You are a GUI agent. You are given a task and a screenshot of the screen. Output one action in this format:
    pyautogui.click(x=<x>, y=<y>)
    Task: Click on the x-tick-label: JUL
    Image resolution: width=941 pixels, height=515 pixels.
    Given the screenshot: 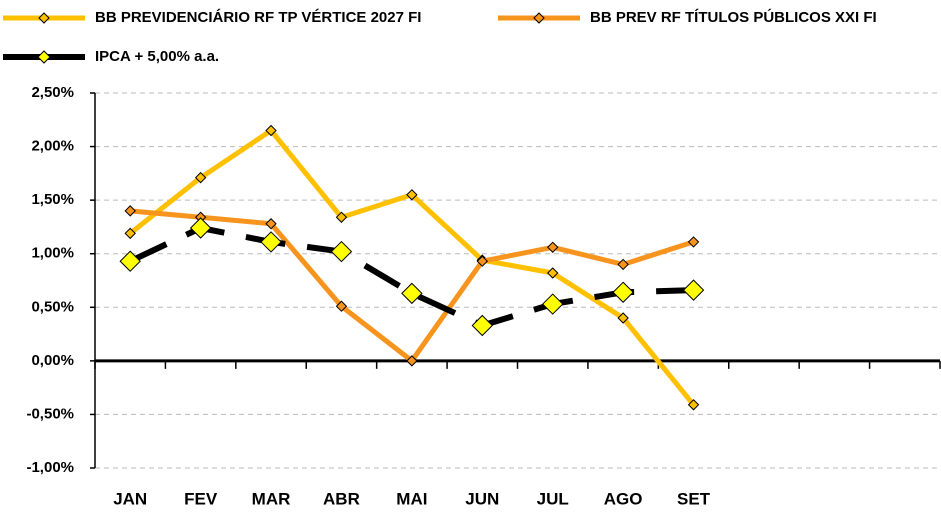 What is the action you would take?
    pyautogui.click(x=553, y=498)
    